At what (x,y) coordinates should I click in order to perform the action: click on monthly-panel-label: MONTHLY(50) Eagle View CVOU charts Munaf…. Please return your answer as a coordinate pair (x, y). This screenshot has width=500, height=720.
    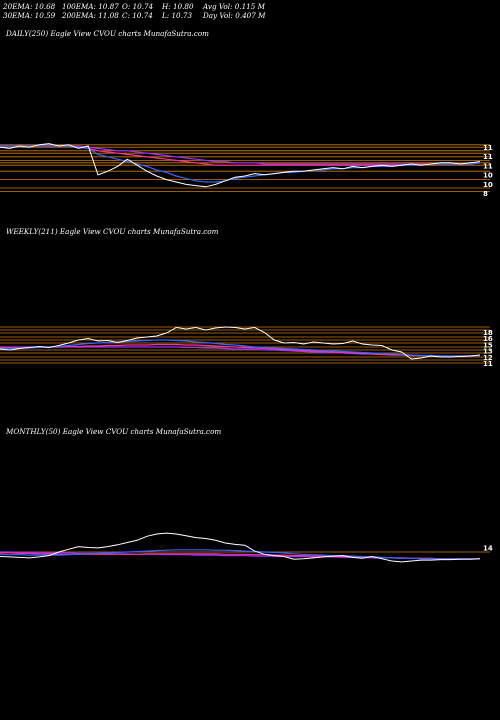
    Looking at the image, I should click on (114, 431).